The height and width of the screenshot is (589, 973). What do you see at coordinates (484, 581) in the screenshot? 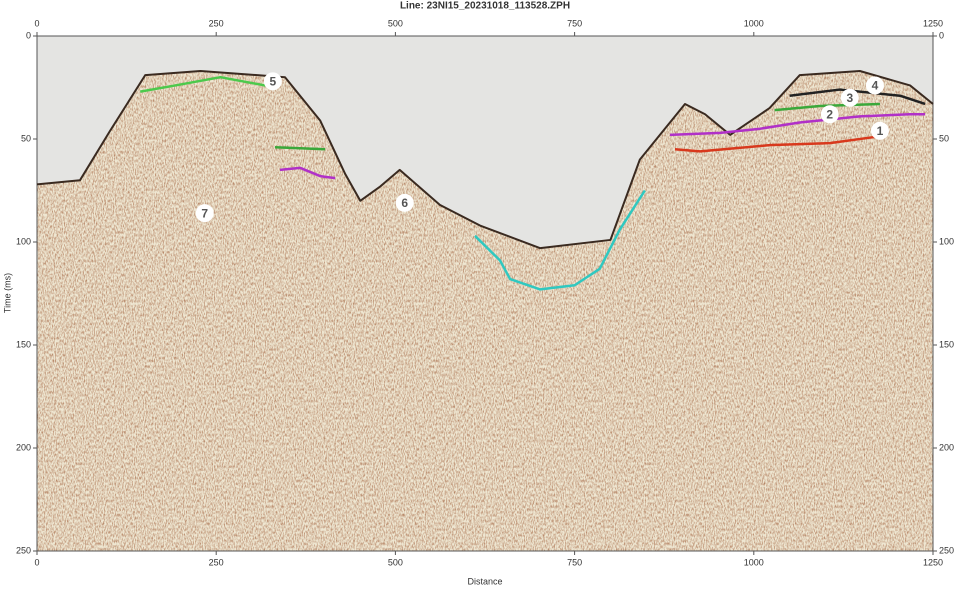
I see `x-axis-title: Distance` at bounding box center [484, 581].